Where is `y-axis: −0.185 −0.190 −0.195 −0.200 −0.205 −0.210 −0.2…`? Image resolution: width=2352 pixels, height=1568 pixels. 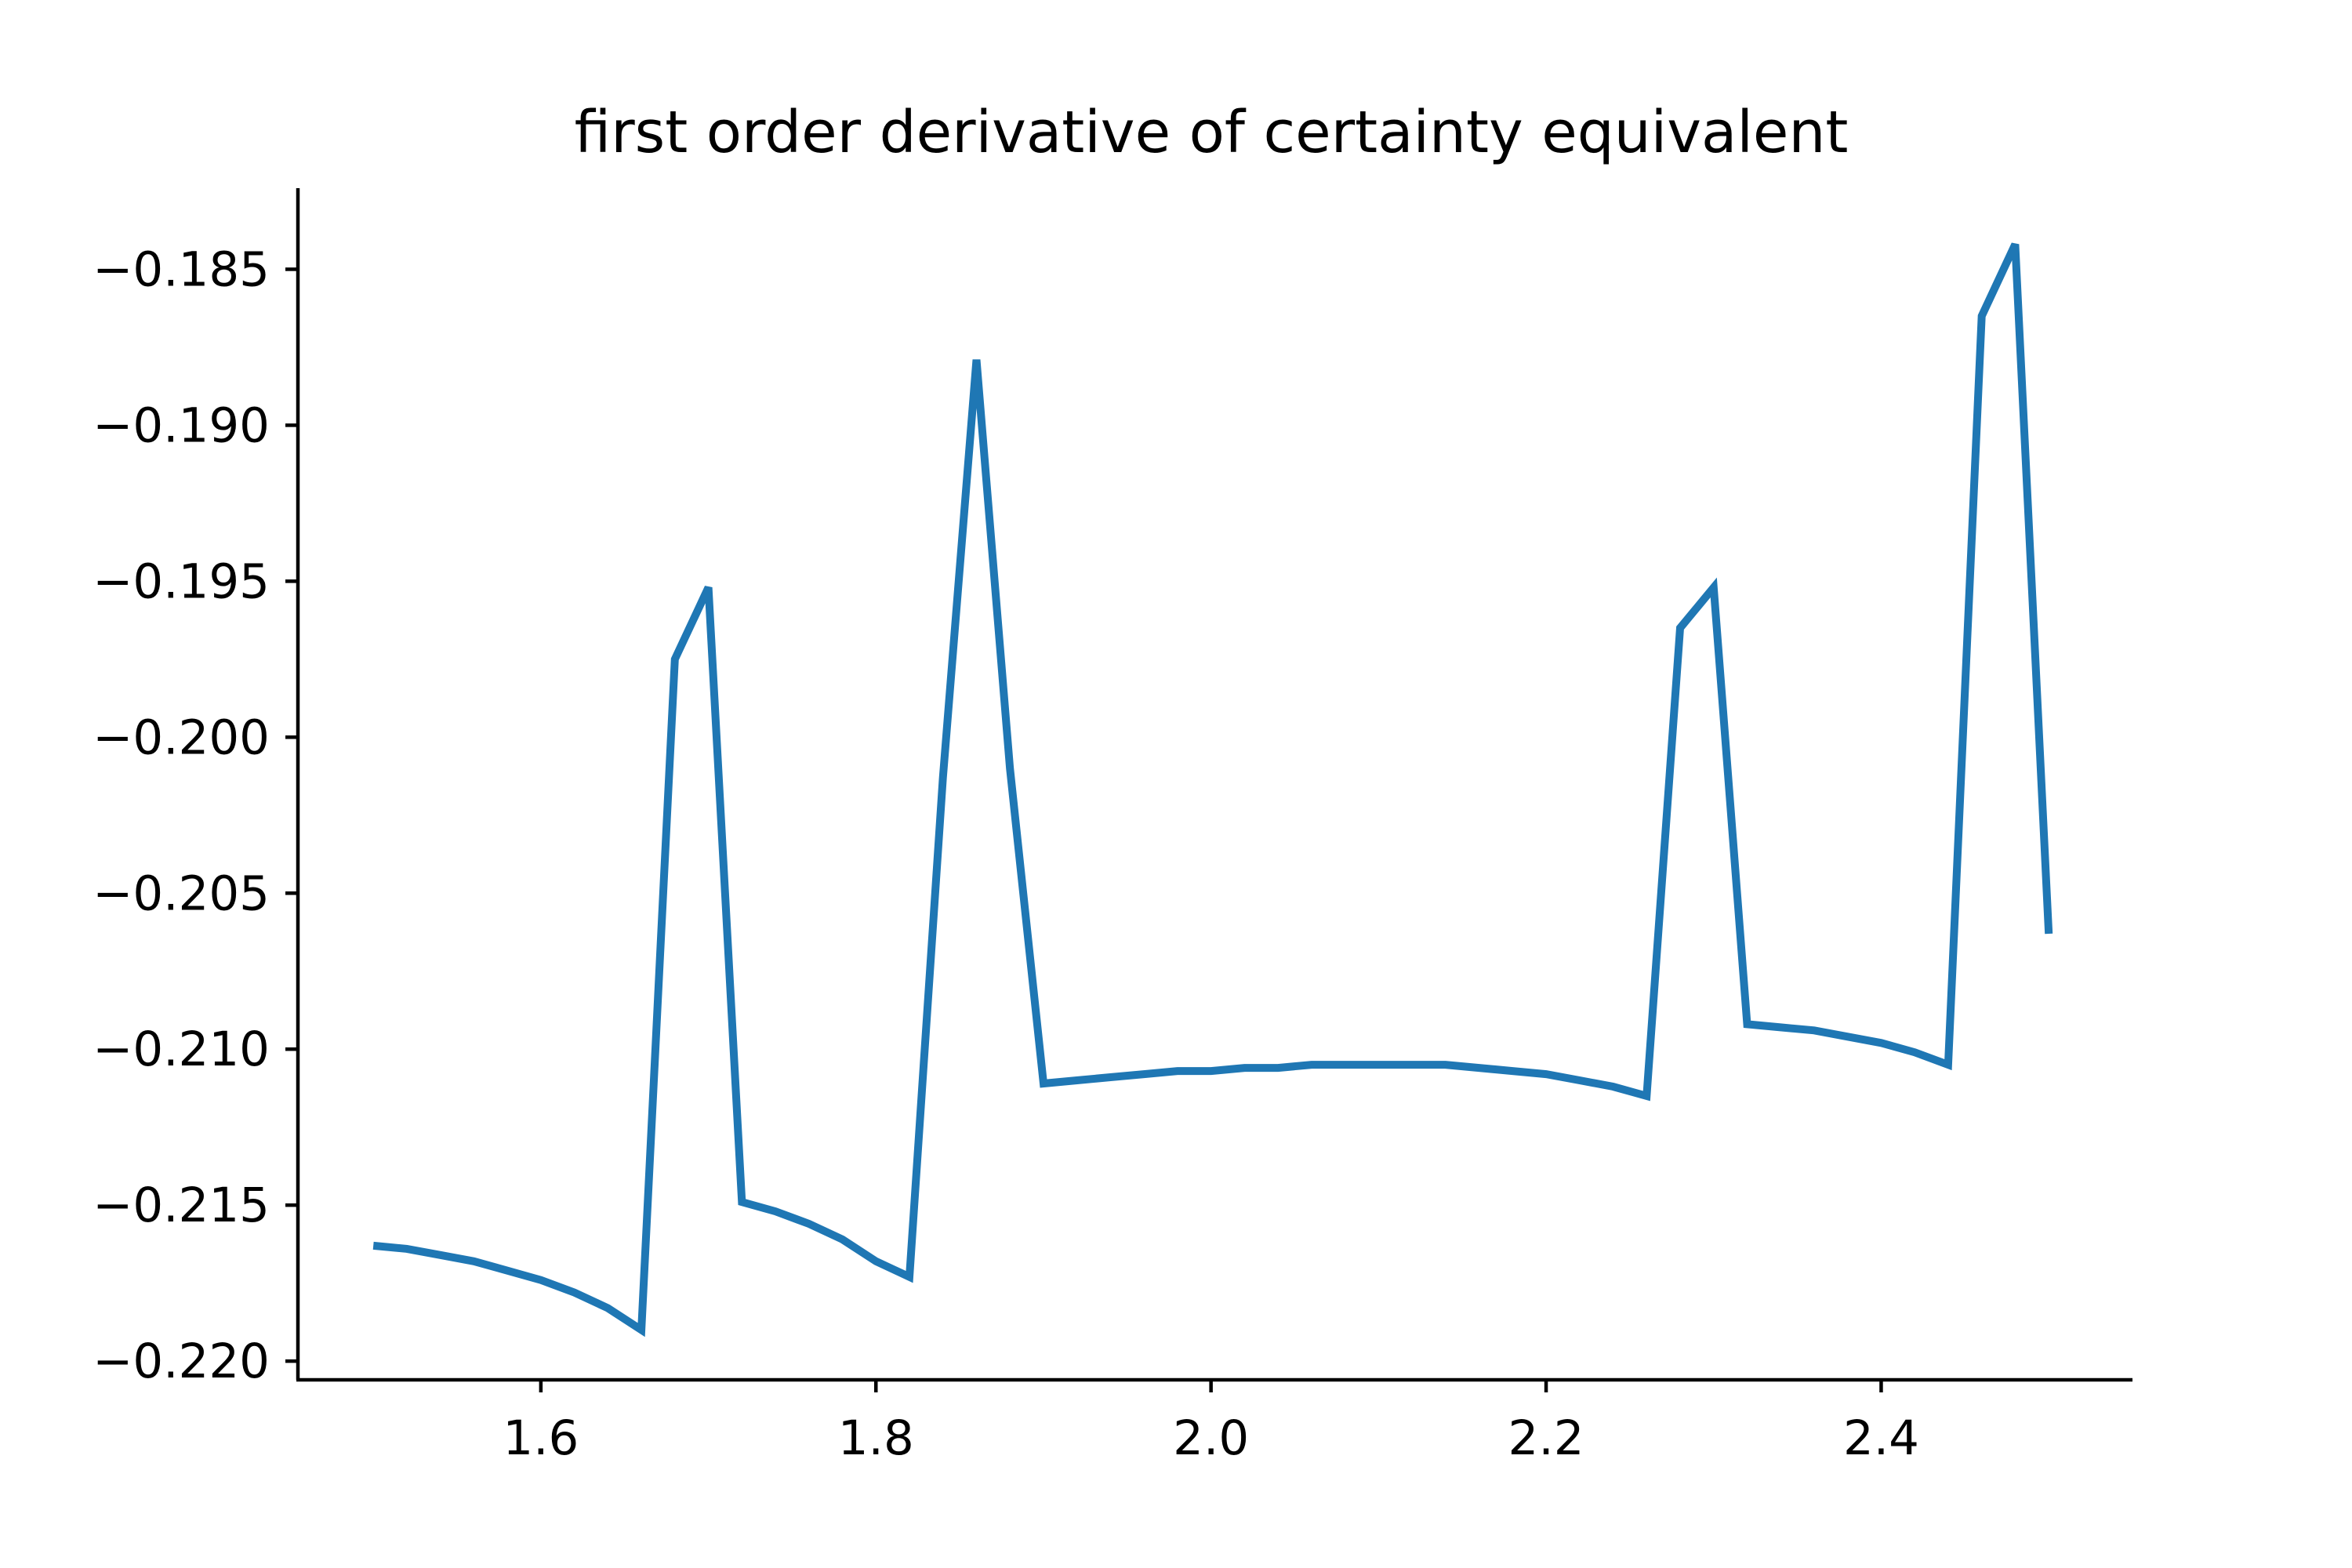 y-axis: −0.185 −0.190 −0.195 −0.200 −0.205 −0.210 −0.2… is located at coordinates (195, 815).